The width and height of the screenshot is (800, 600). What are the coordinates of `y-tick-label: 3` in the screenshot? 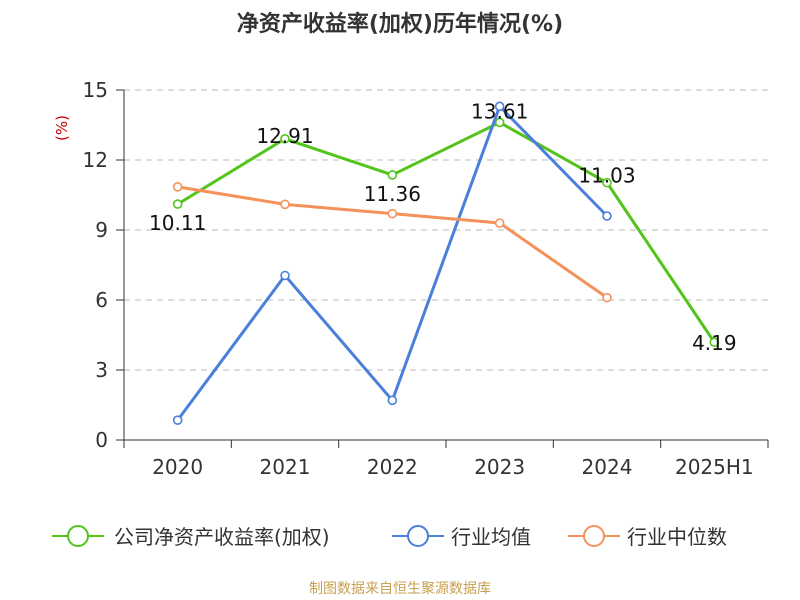 It's located at (101, 370).